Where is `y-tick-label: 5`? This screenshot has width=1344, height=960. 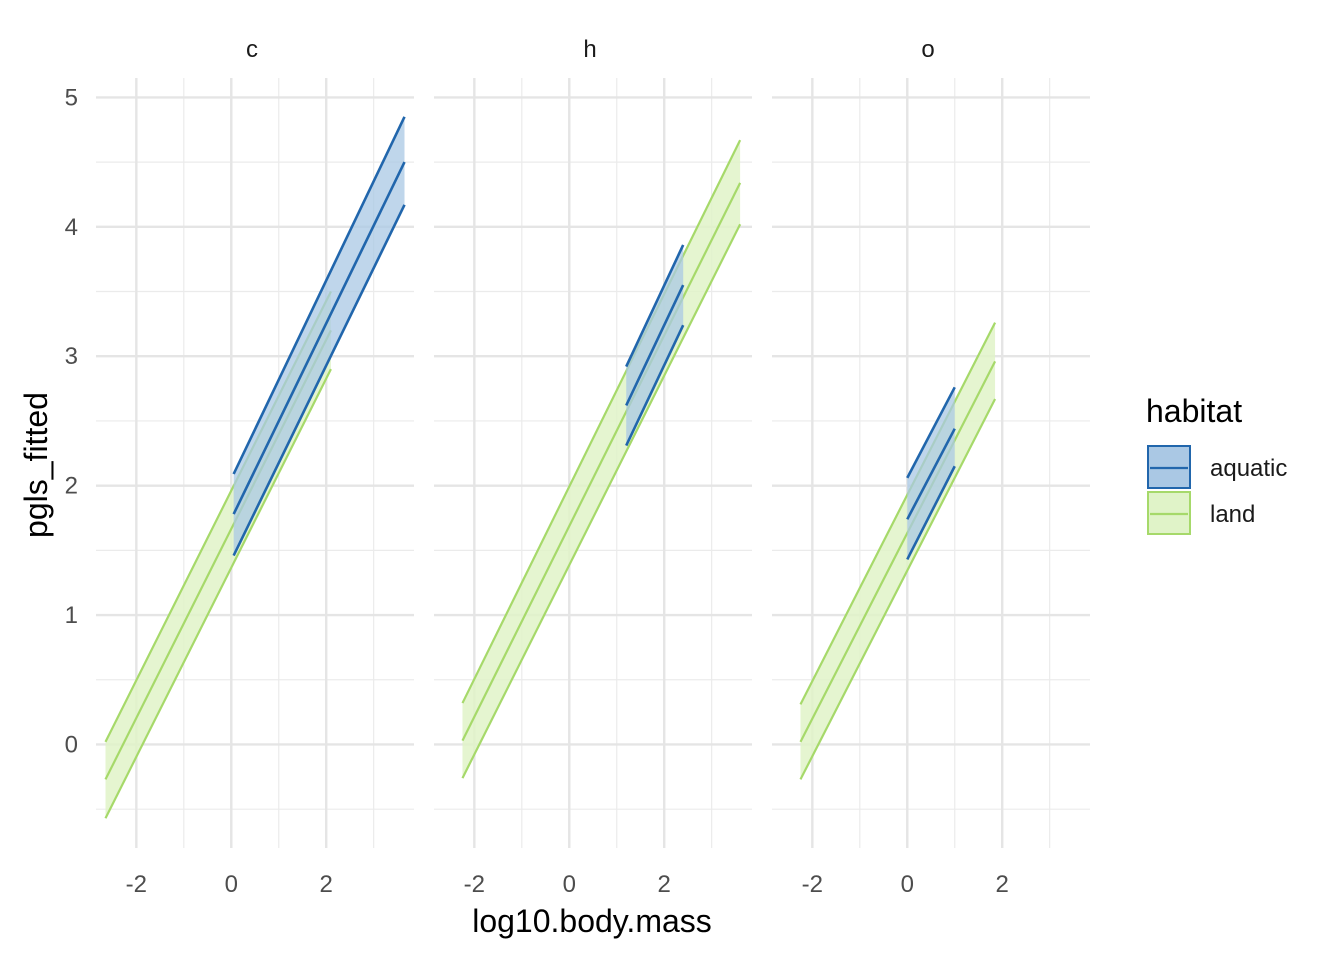
y-tick-label: 5 is located at coordinates (71, 97).